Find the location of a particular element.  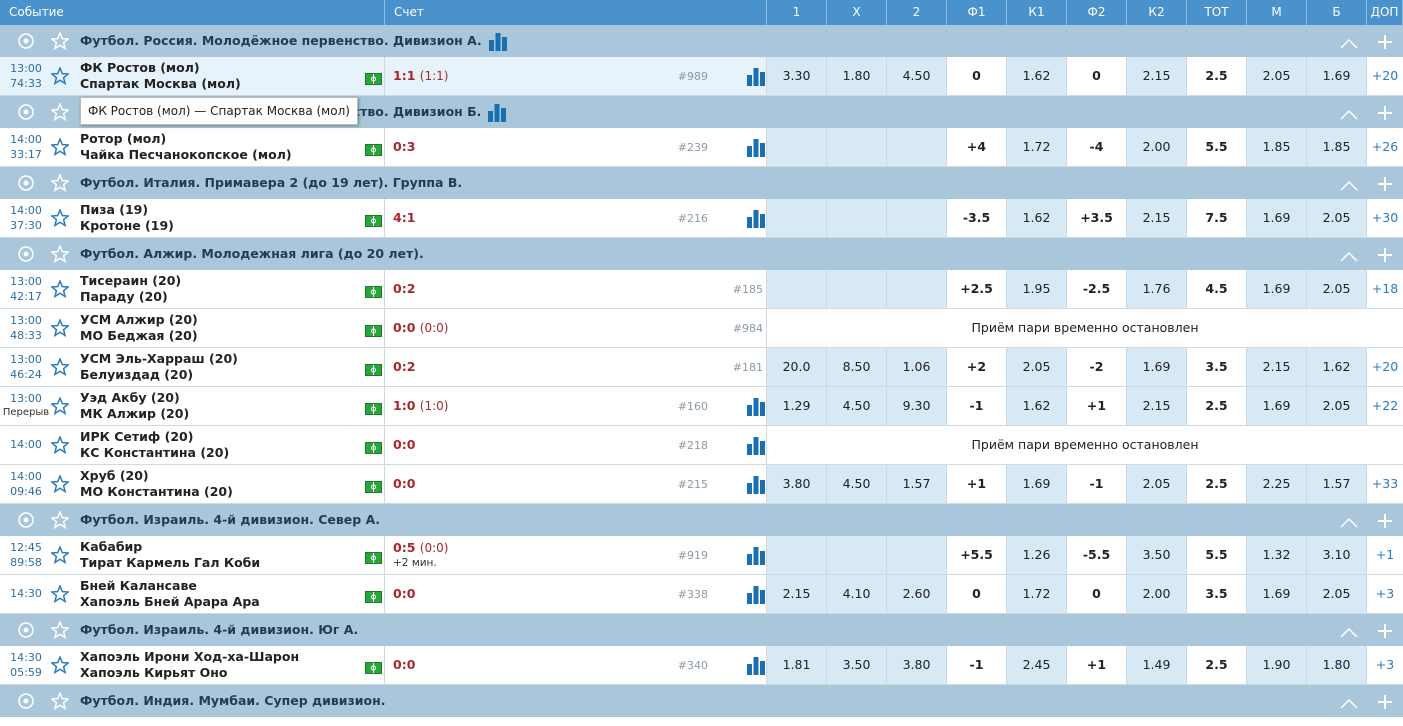

extra-bets: +33 is located at coordinates (1385, 483).